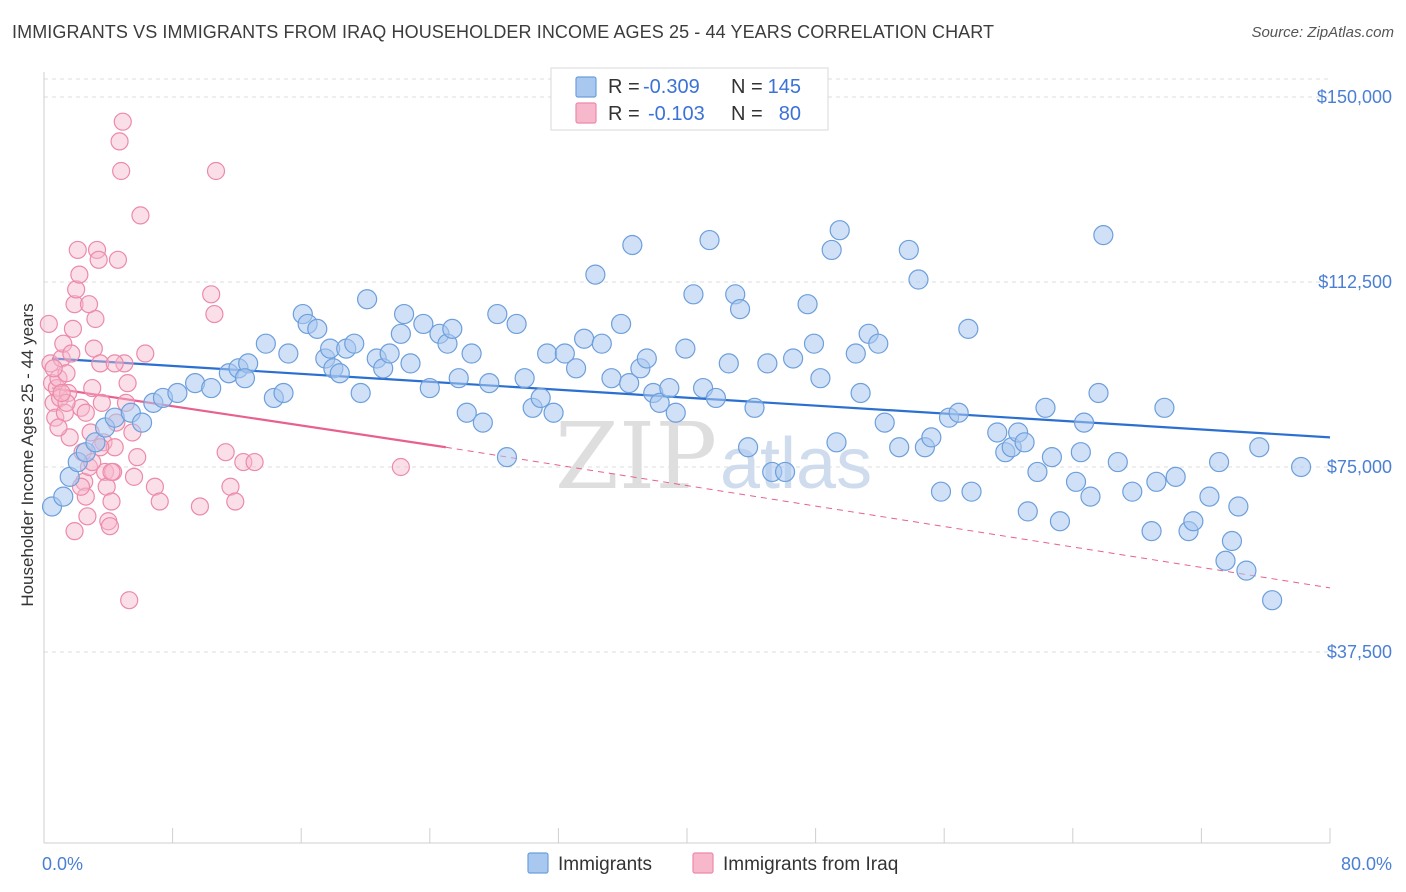 The width and height of the screenshot is (1406, 892). I want to click on y-tick-labels: $37,500 $75,000 $112,500 $150,000, so click(1354, 374).